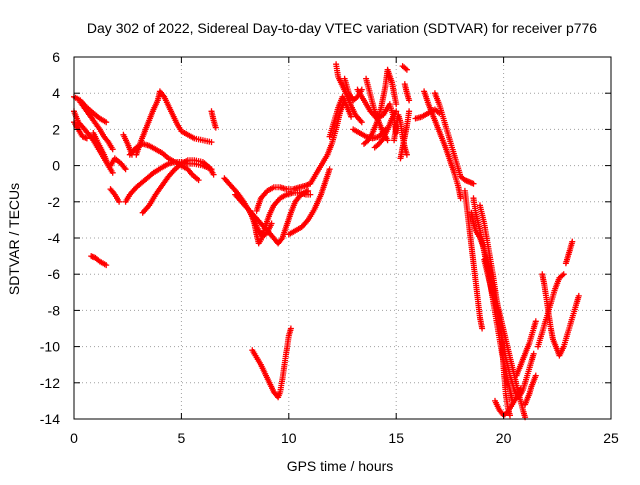 The width and height of the screenshot is (640, 485). What do you see at coordinates (54, 202) in the screenshot?
I see `y-tick-label: -2` at bounding box center [54, 202].